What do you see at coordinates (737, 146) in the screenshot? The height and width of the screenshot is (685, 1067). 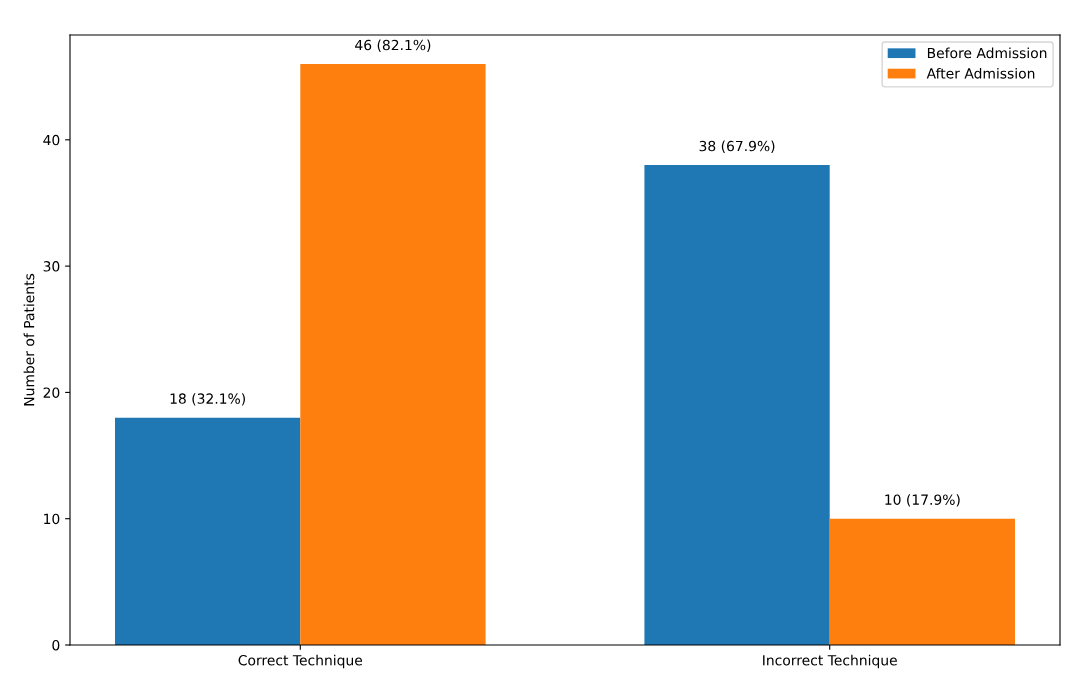 I see `data-label: 38 (67.9%)` at bounding box center [737, 146].